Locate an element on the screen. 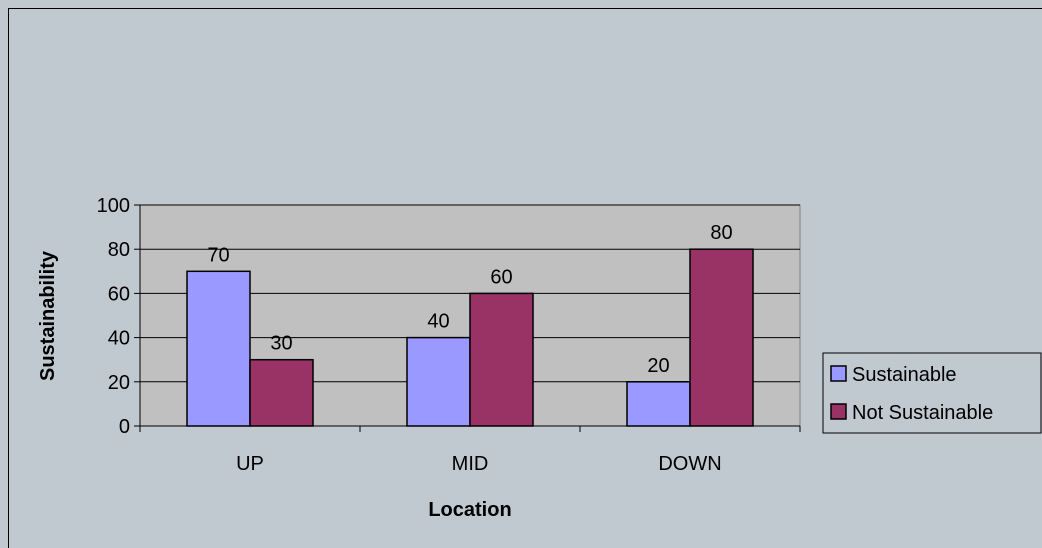 Image resolution: width=1042 pixels, height=548 pixels. data-label: 70 is located at coordinates (218, 255).